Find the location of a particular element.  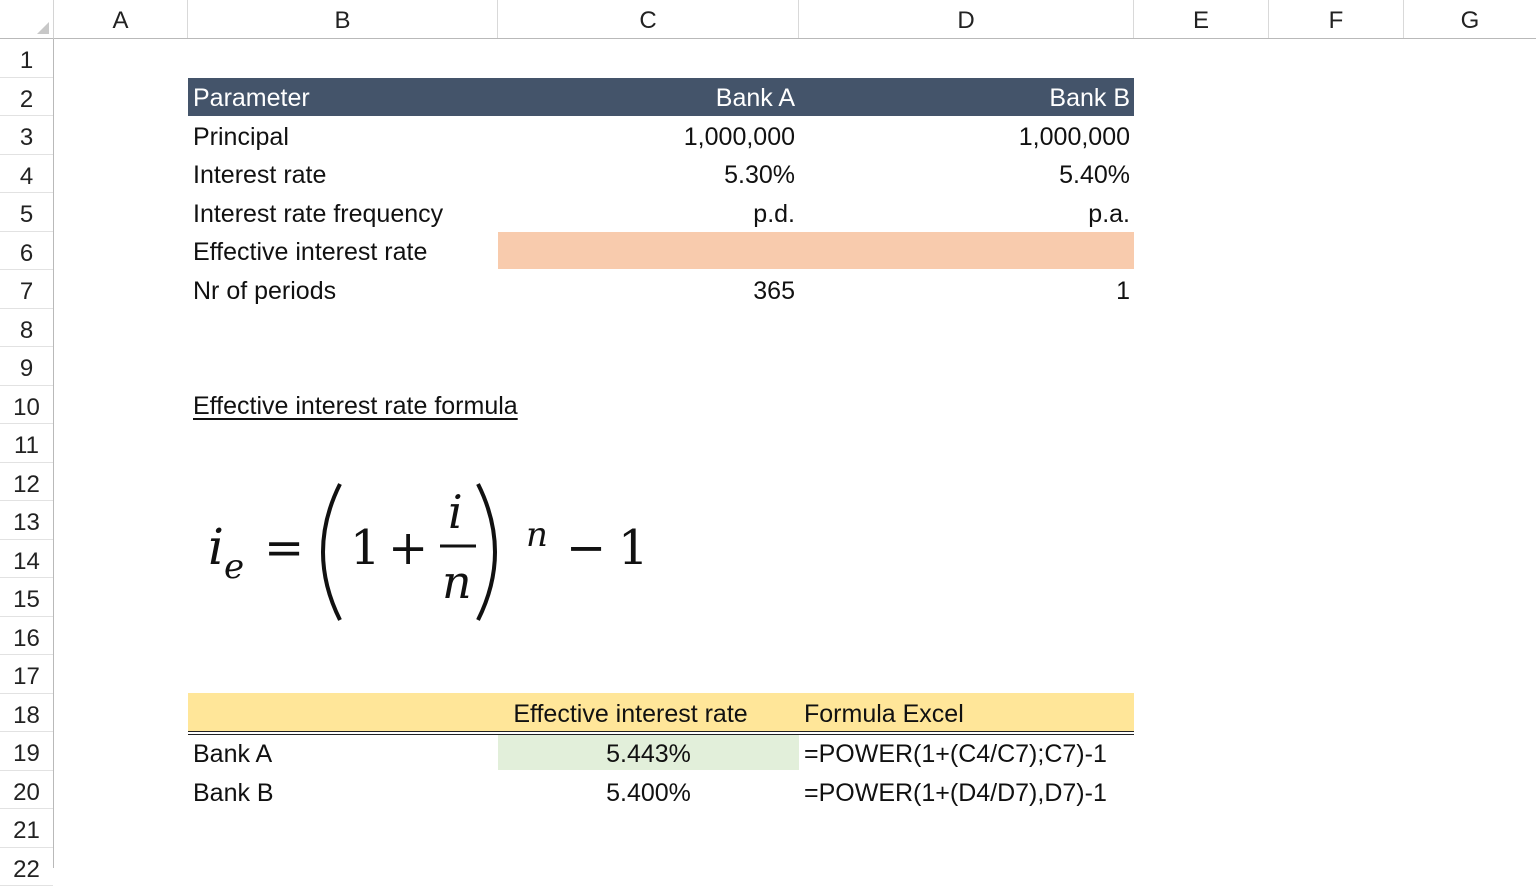

result-highlight-fill is located at coordinates (648, 752).